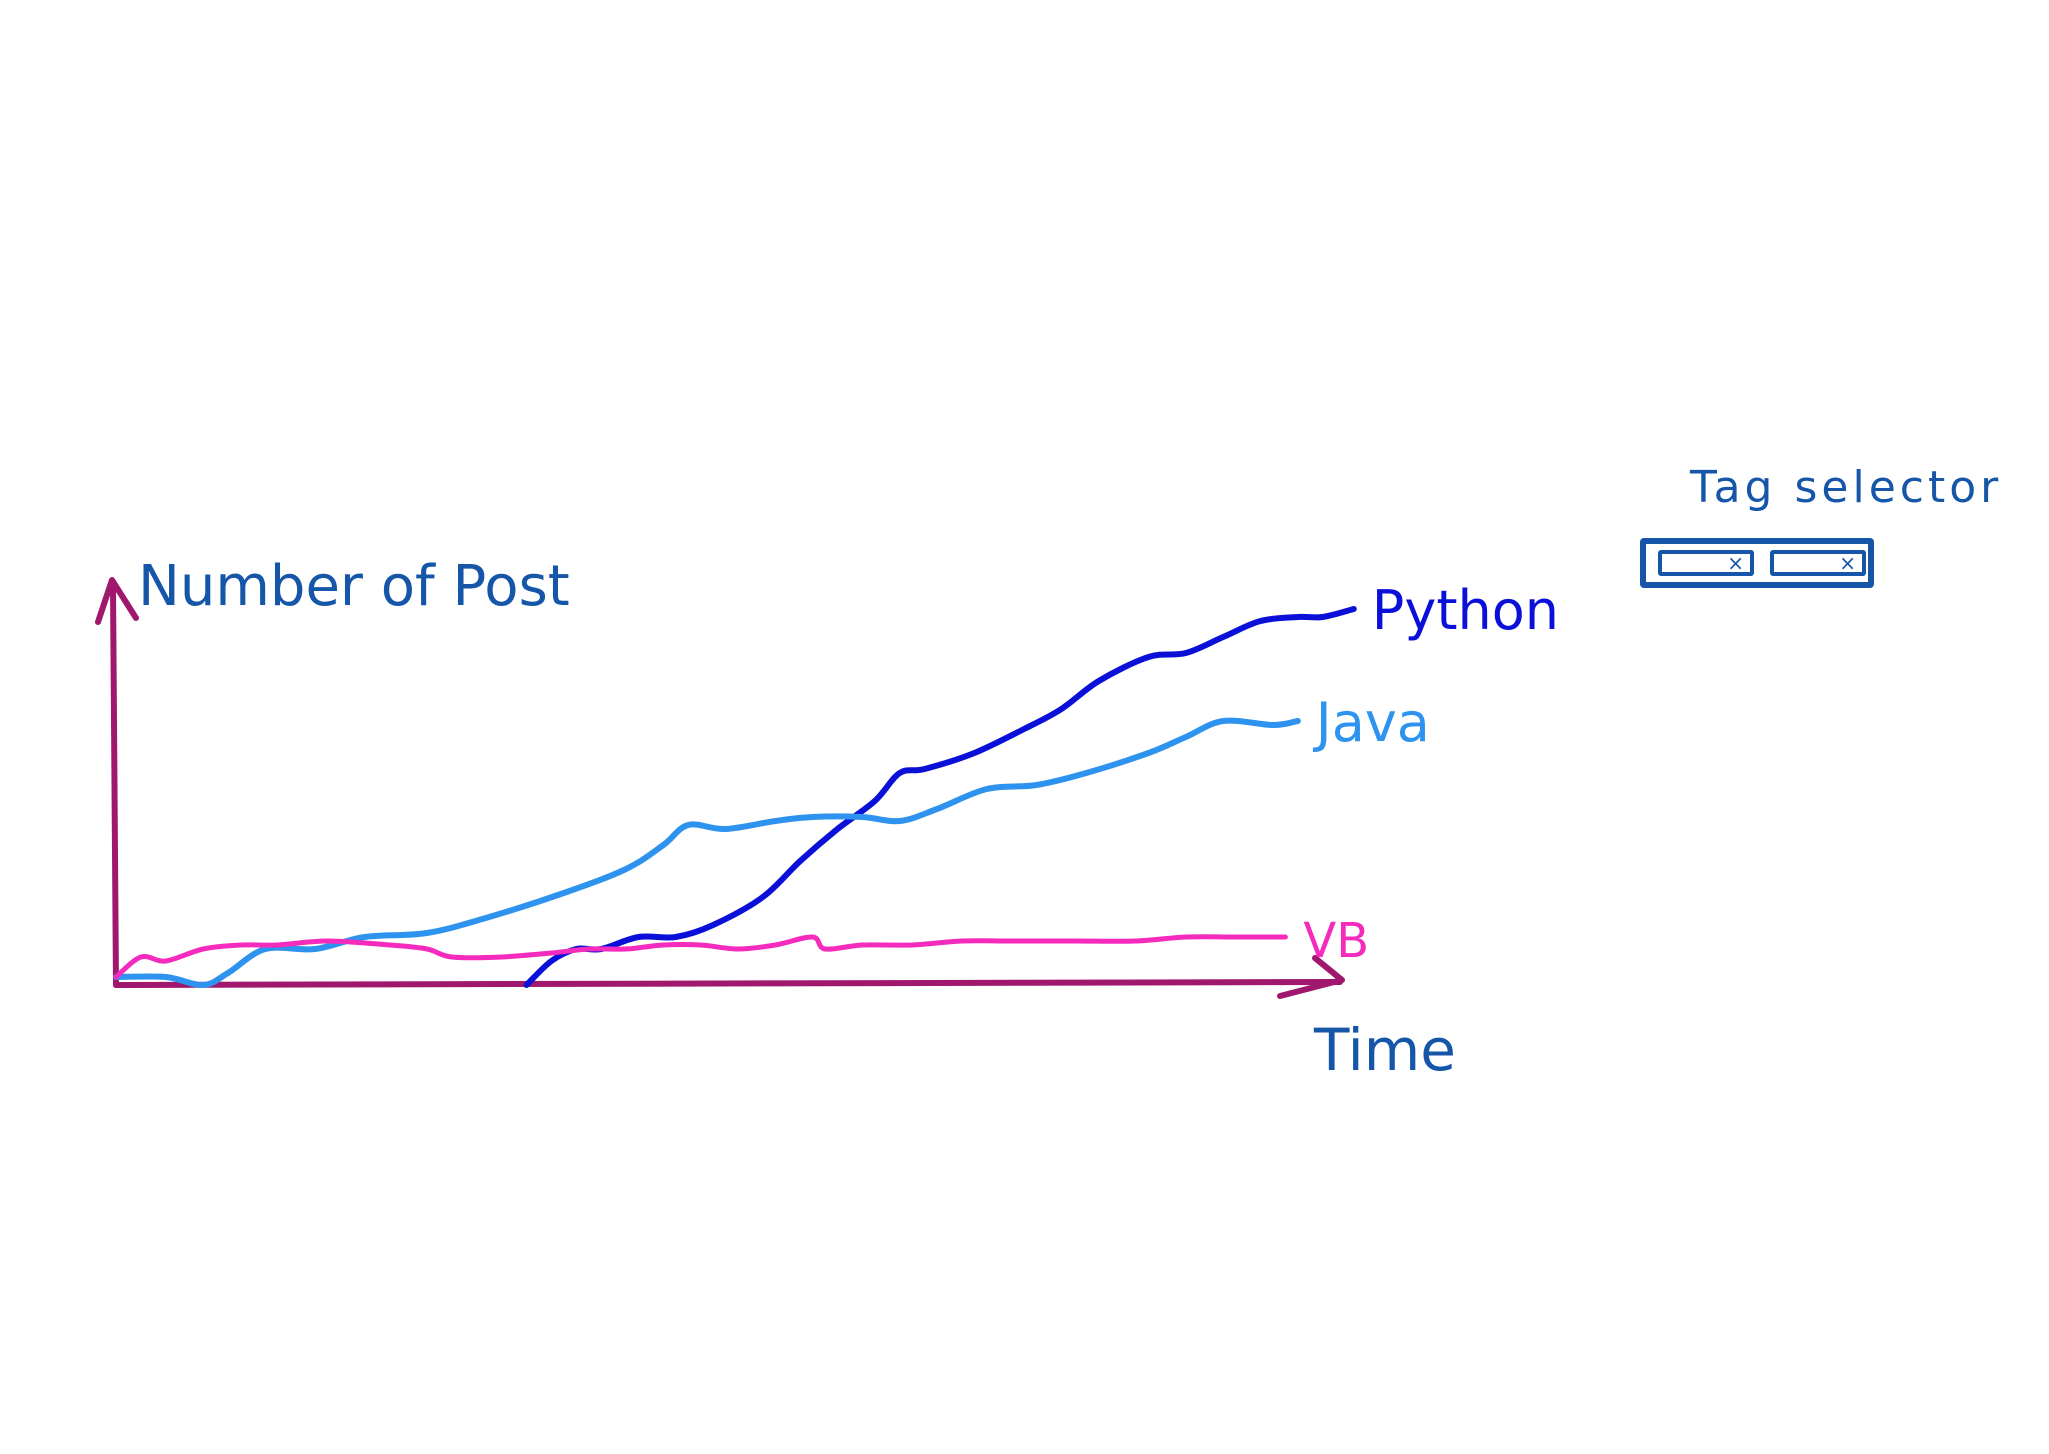  What do you see at coordinates (1384, 1050) in the screenshot?
I see `x-axis-label: Time` at bounding box center [1384, 1050].